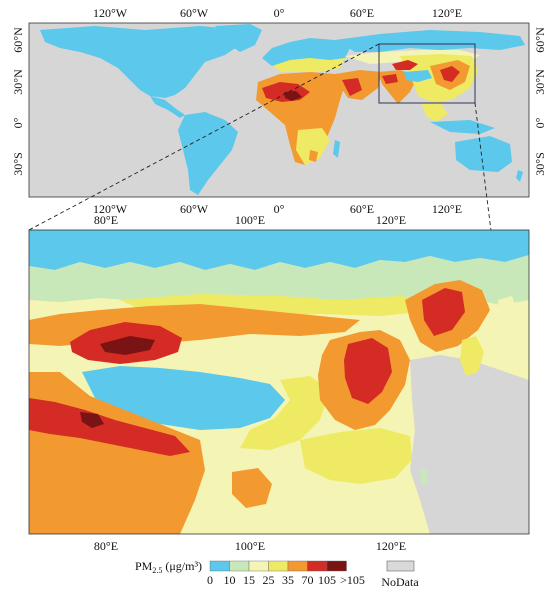 Image resolution: width=559 pixels, height=591 pixels. I want to click on zoom-bottom-lon-label: 120°E, so click(391, 546).